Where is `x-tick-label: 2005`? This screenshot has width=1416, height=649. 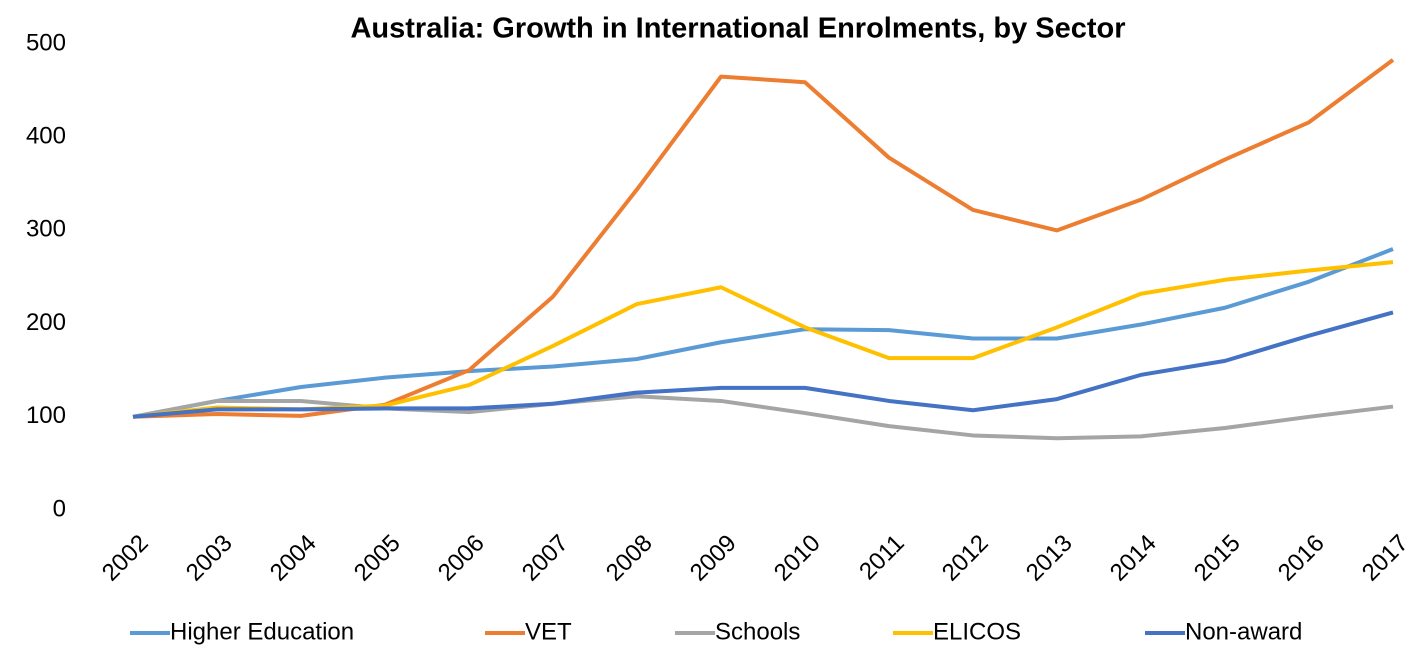 x-tick-label: 2005 is located at coordinates (377, 558).